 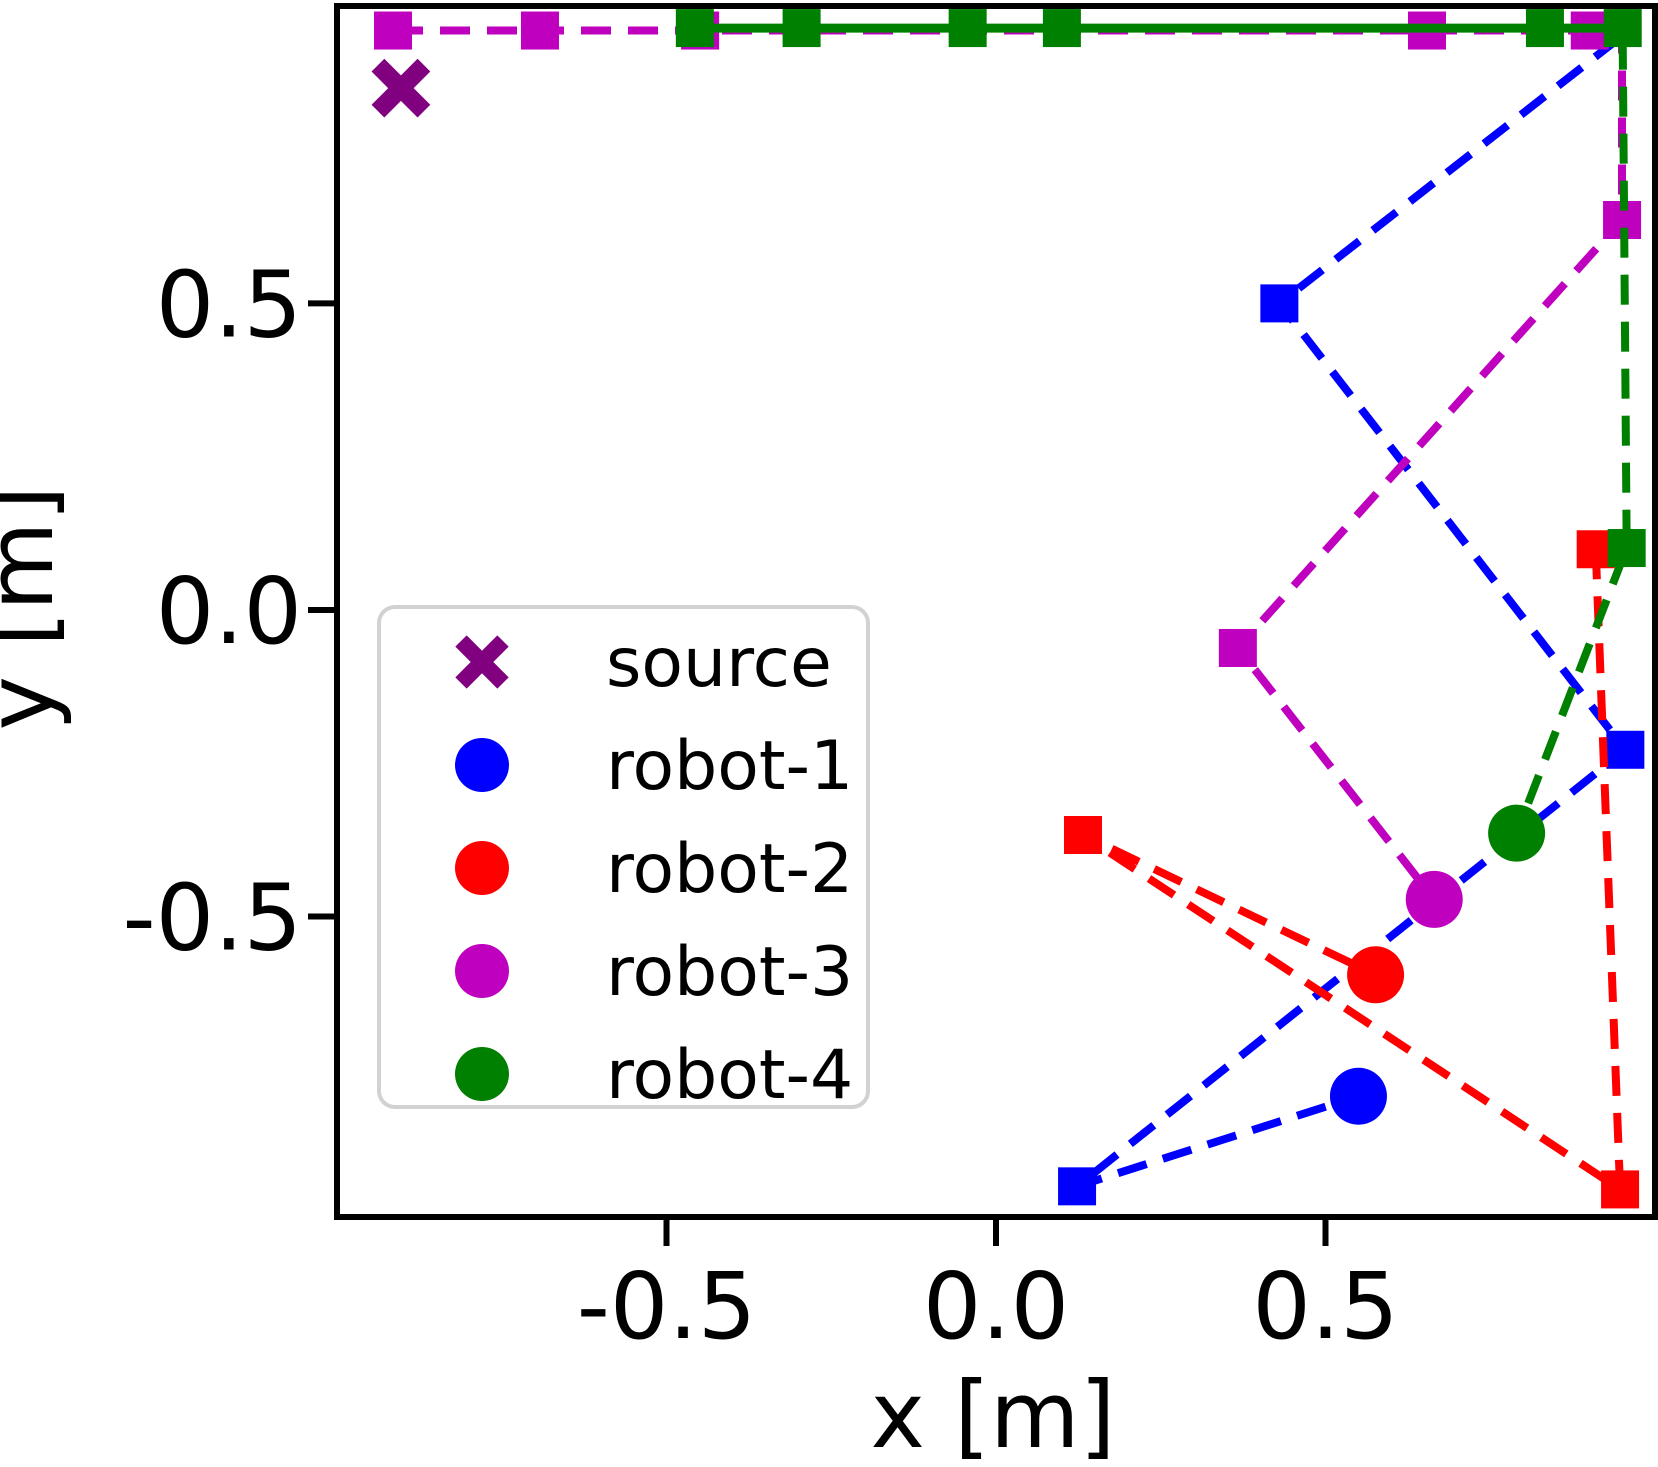 I want to click on y-axis: 0.5 0.0 -0.5, so click(x=228, y=611).